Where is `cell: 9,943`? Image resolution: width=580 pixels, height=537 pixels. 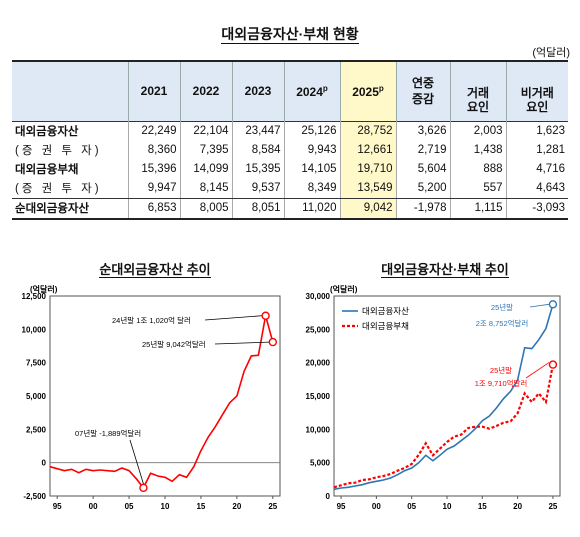
cell: 9,943 is located at coordinates (311, 150).